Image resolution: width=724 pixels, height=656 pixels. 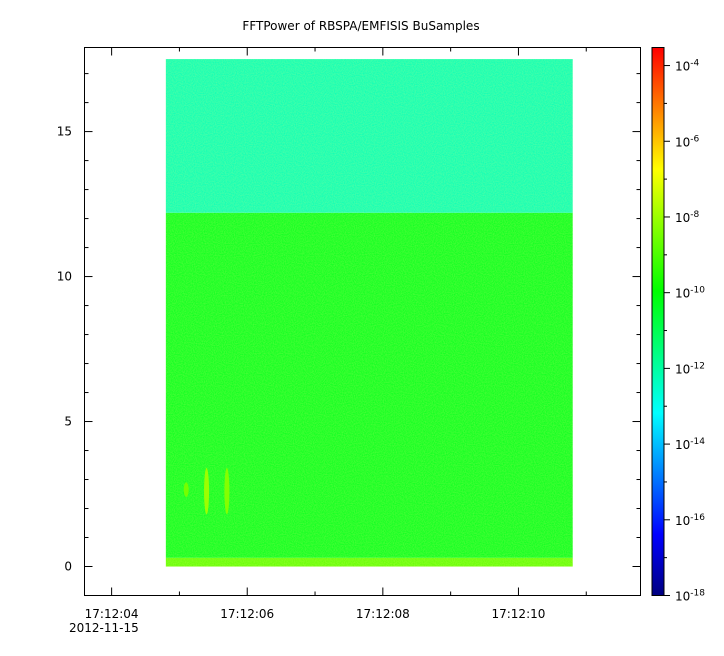 I want to click on colorbar-axis: 10⁻⁴ 10⁻⁶ 10⁻⁸ 10⁻¹⁰ 10⁻¹² 10⁻¹⁴ 10⁻¹⁶ 10⁻¹⁸, so click(x=684, y=331).